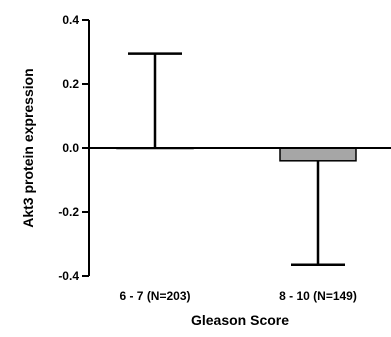  I want to click on bar, so click(318, 154).